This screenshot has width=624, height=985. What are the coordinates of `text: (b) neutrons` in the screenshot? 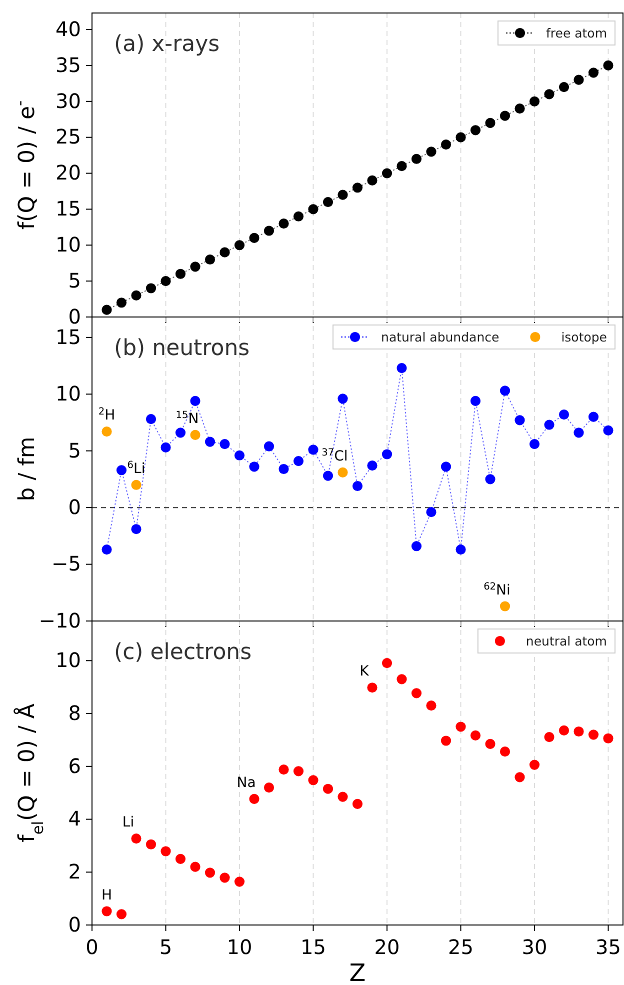 It's located at (182, 348).